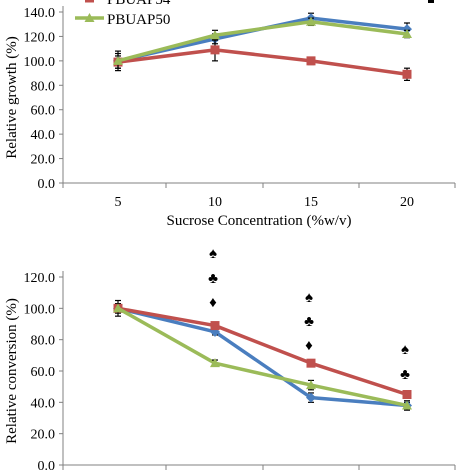  I want to click on annotations: ♠ ♣ ♦ ♠ ♣ ♦ ♠ ♣, so click(309, 314).